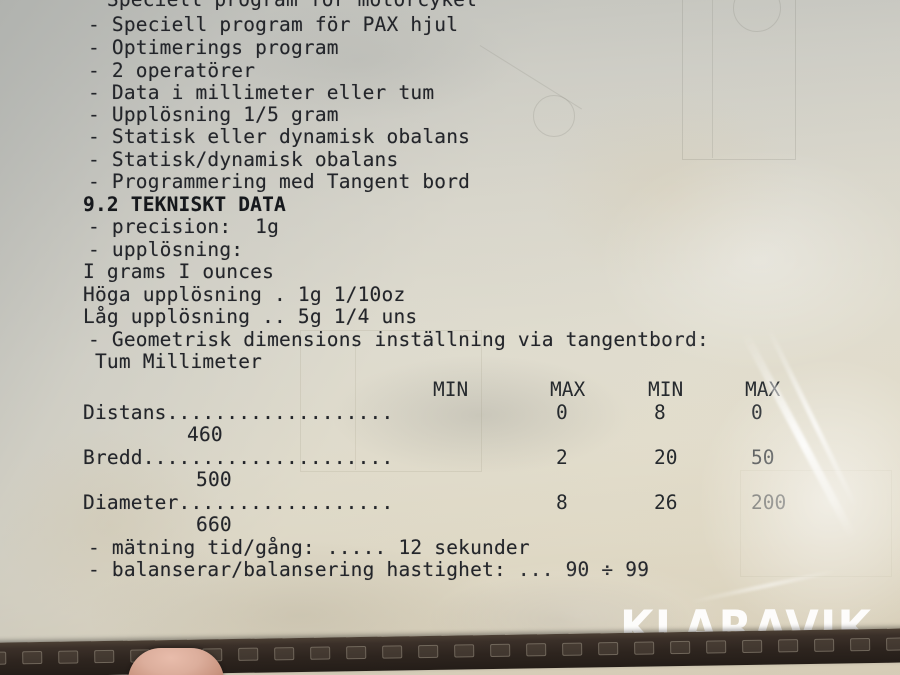 The height and width of the screenshot is (675, 900). I want to click on table-header-min-1: MIN, so click(451, 389).